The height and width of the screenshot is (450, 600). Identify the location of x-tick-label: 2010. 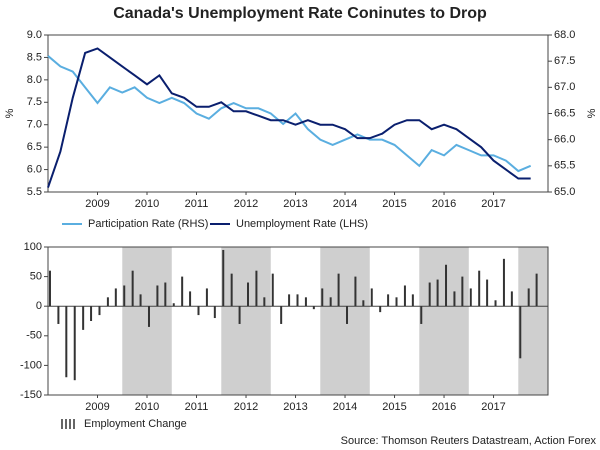
(147, 204).